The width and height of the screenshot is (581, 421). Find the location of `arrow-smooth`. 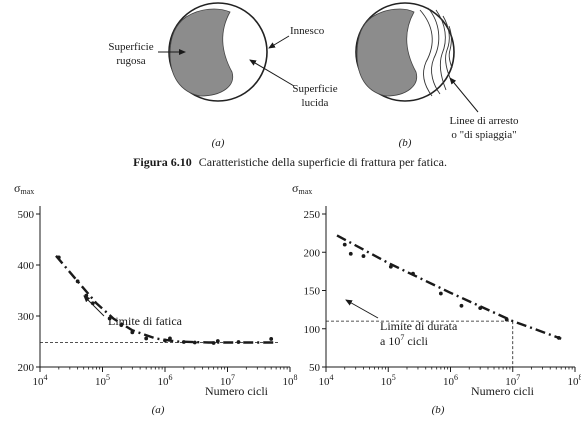

arrow-smooth is located at coordinates (272, 73).